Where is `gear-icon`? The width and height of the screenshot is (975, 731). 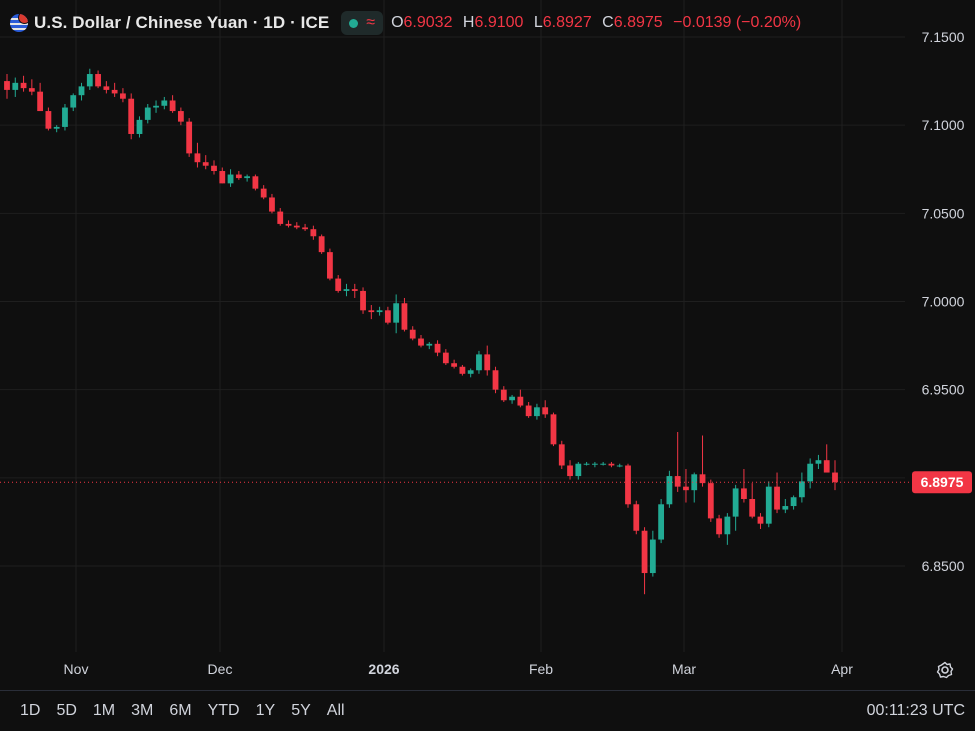 gear-icon is located at coordinates (945, 670).